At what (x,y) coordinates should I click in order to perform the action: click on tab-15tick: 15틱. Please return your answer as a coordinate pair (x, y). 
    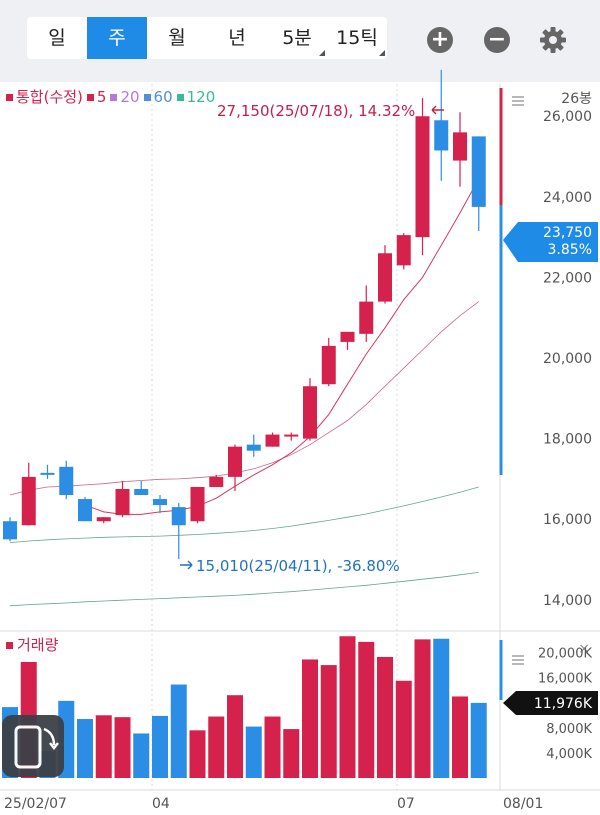
    Looking at the image, I should click on (357, 38).